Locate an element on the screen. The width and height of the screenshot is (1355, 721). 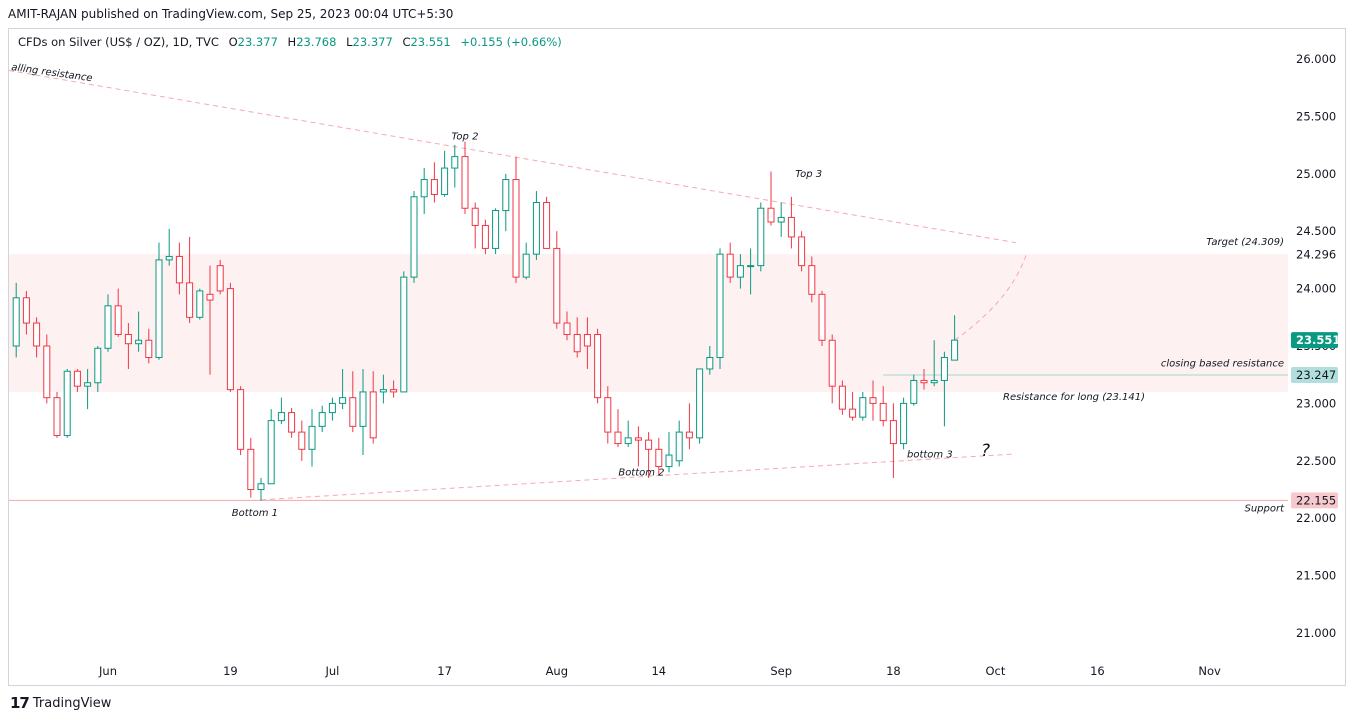
legend-symbol: CFDs on Silver (US$ / OZ), 1D, TVC is located at coordinates (118, 42).